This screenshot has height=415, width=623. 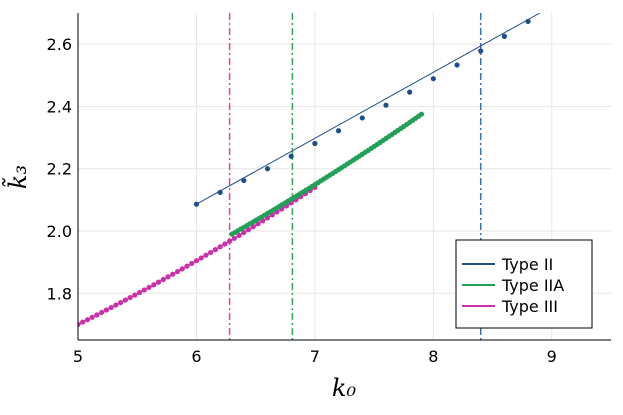 I want to click on legend-label-type-iii: Type III, so click(x=529, y=306).